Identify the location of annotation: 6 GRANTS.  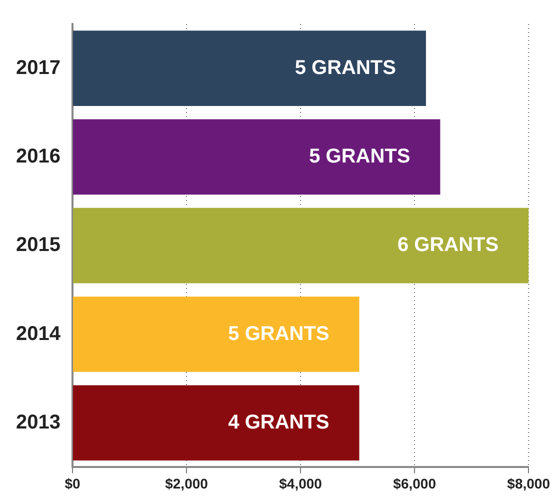
(448, 245).